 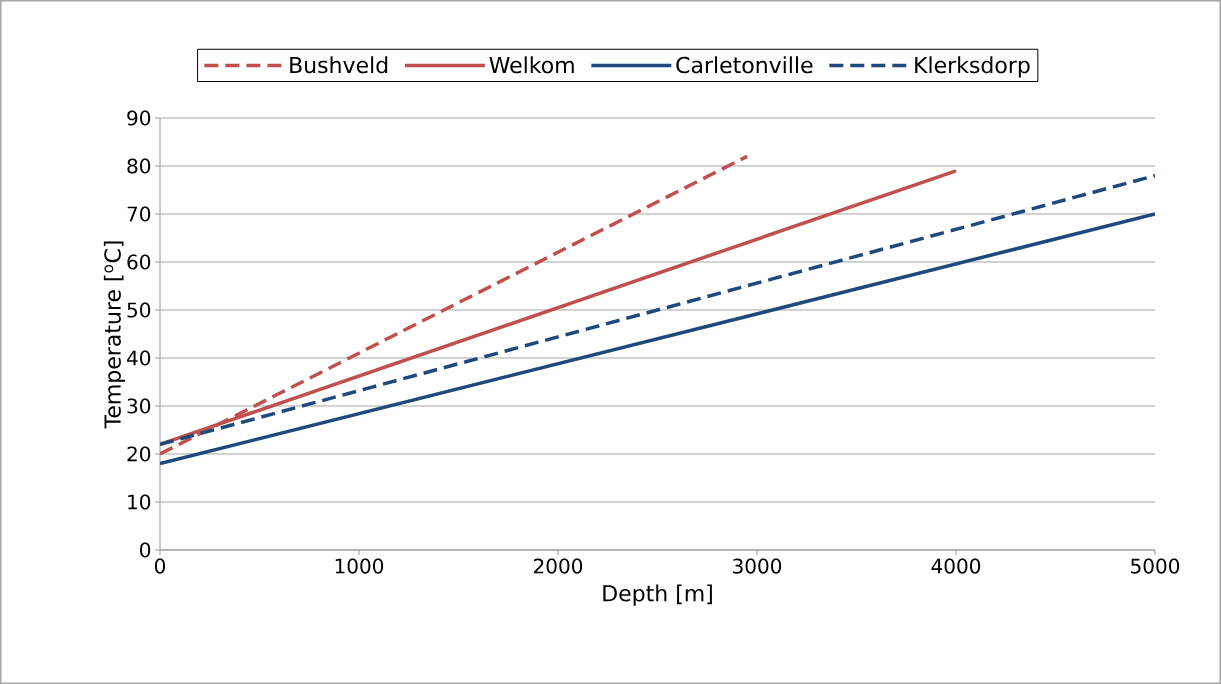 I want to click on x-tick-label: 0, so click(x=160, y=566).